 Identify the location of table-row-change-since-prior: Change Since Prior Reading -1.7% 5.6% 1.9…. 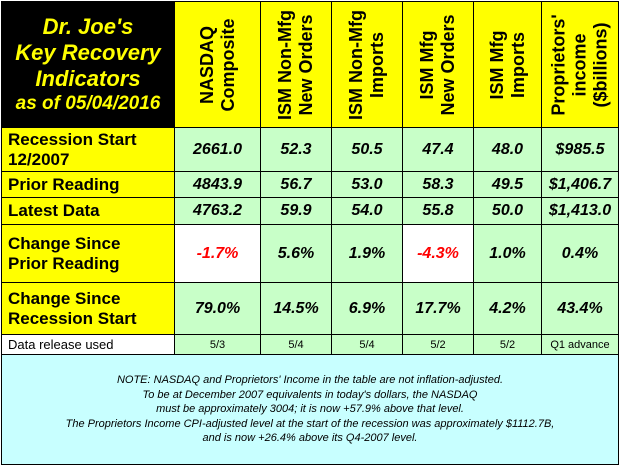
(310, 253).